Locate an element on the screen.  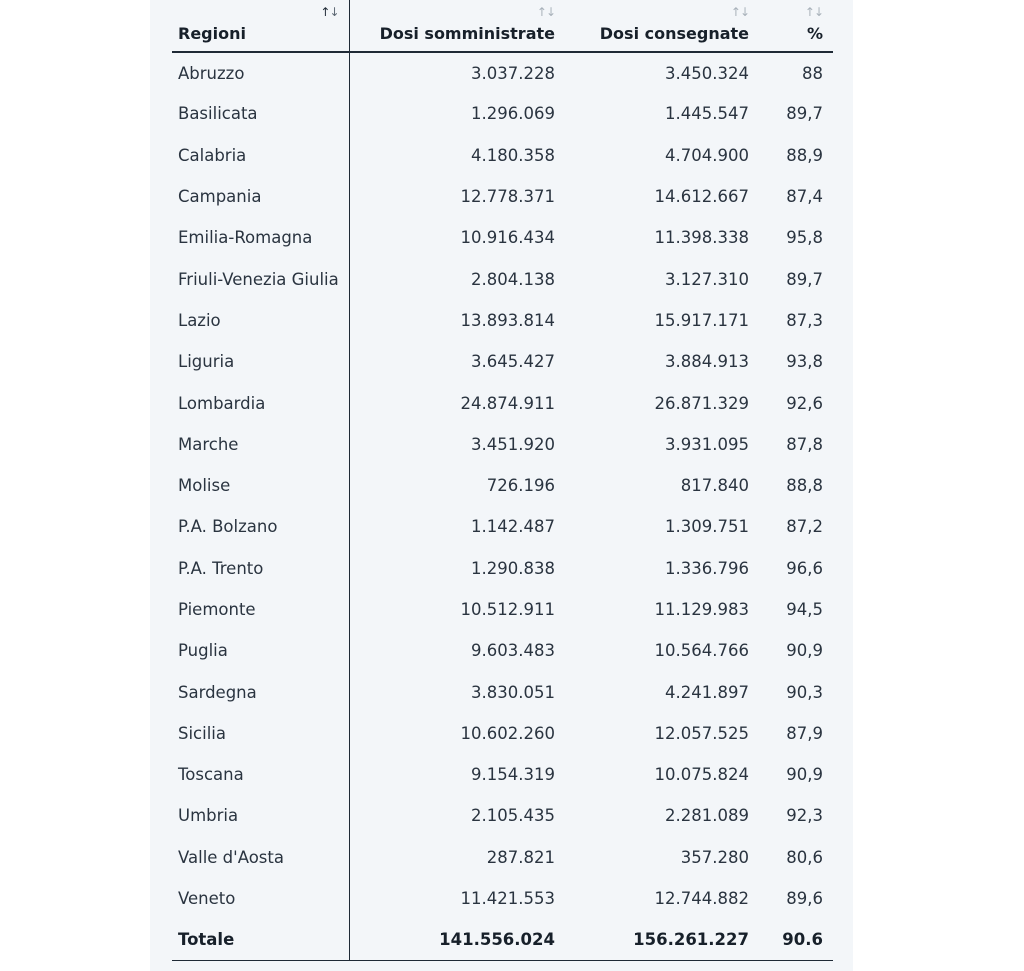
table-row: Sardegna 3.830.051 4.241.897 90,3 is located at coordinates (502, 692).